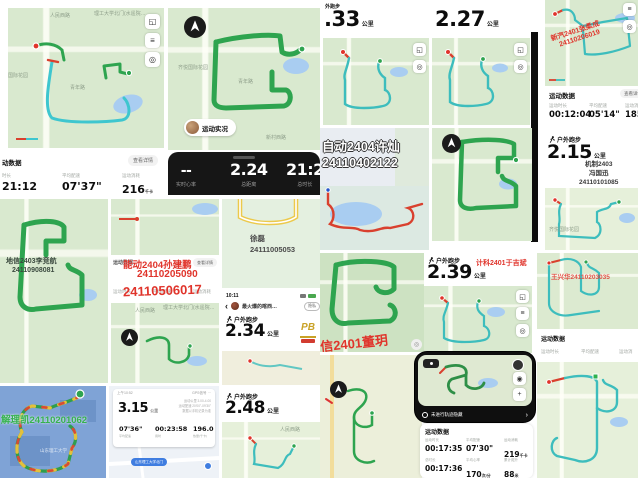 The image size is (638, 478). I want to click on run-card-dongyue: 信2401董玥 ◎, so click(372, 302).